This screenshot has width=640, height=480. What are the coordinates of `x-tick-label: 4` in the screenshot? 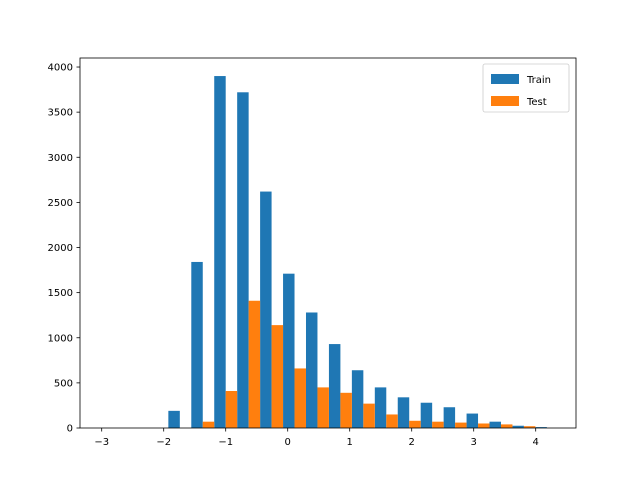 It's located at (536, 442).